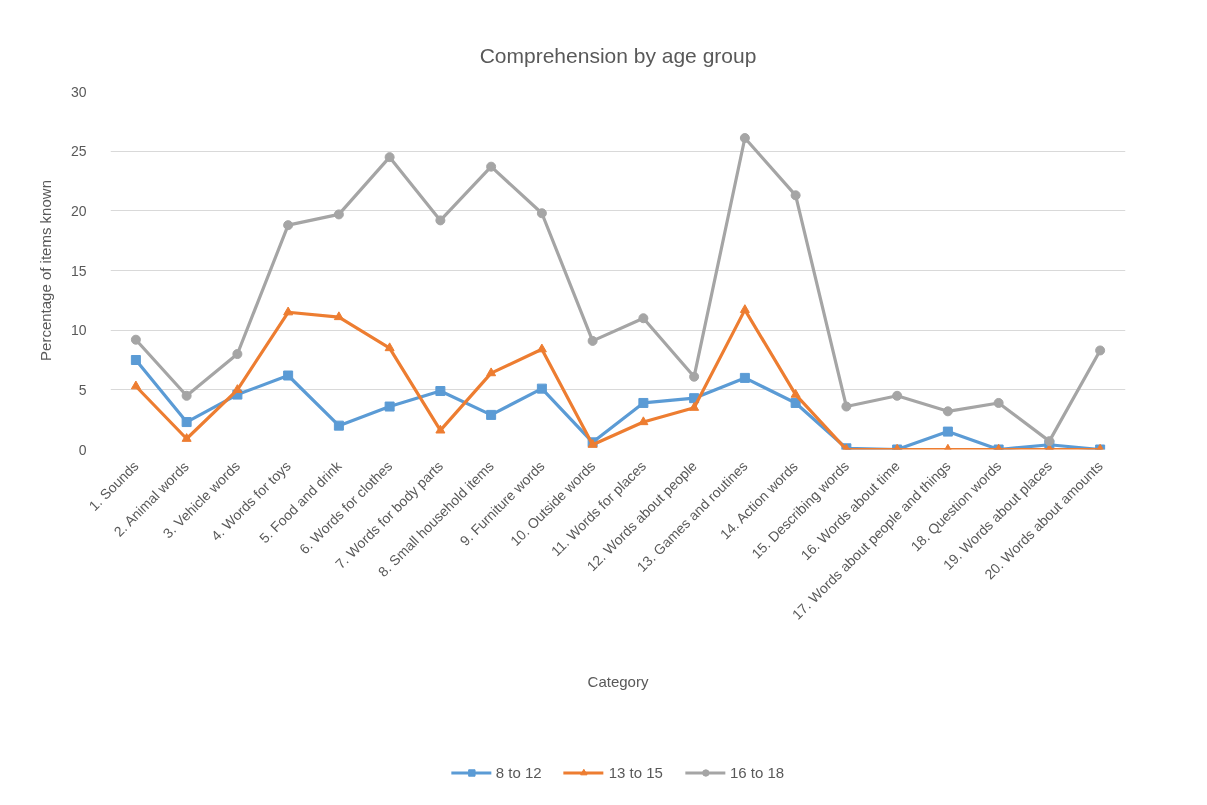  What do you see at coordinates (635, 772) in the screenshot?
I see `legend-label: 13 to 15` at bounding box center [635, 772].